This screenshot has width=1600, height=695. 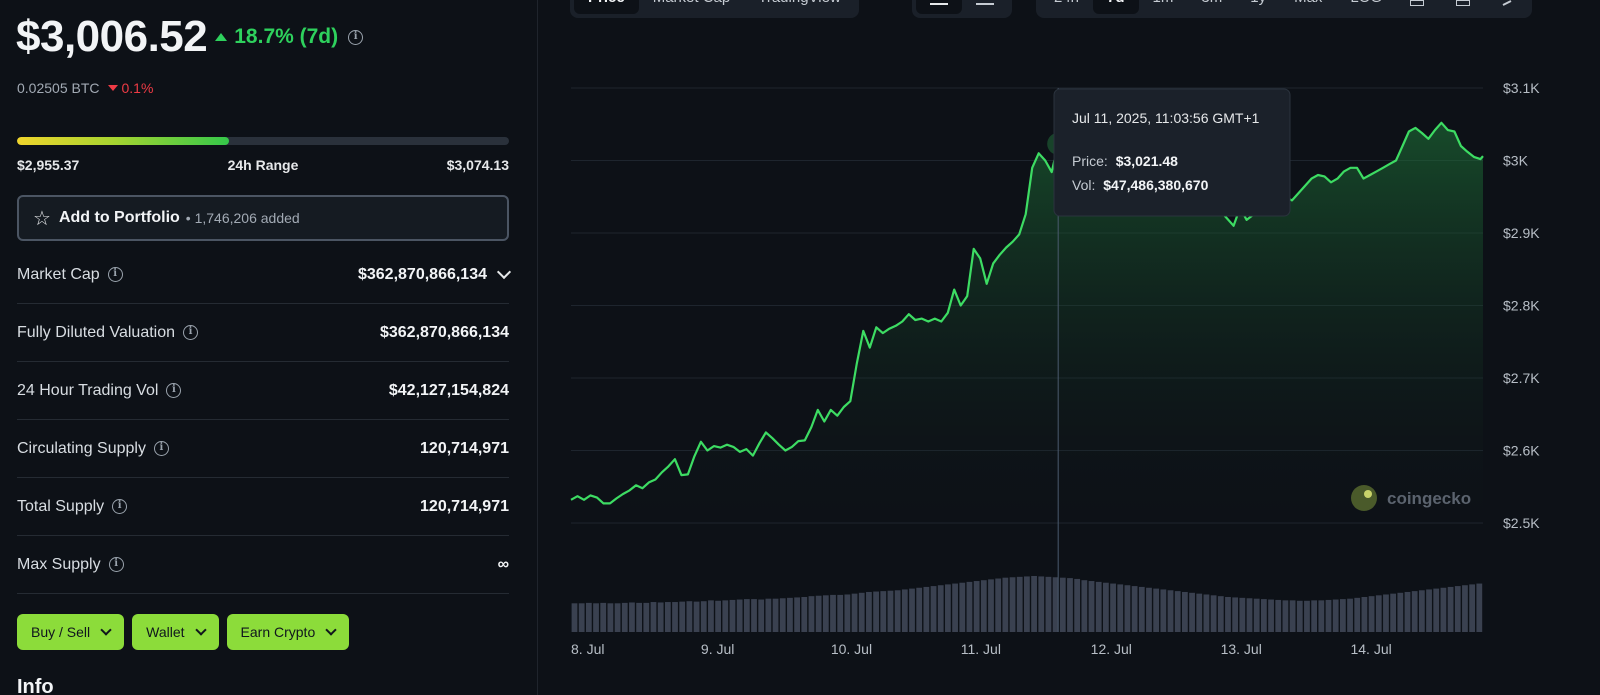 What do you see at coordinates (1521, 378) in the screenshot?
I see `y-tick-label: $2.7K` at bounding box center [1521, 378].